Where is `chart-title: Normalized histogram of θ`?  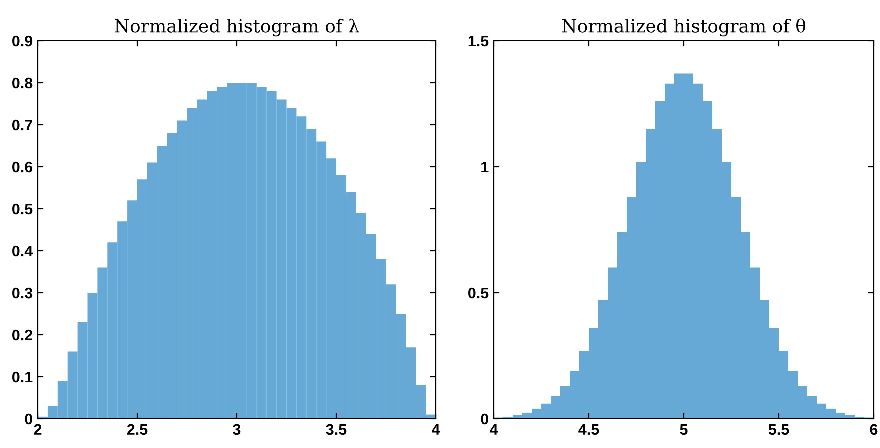
chart-title: Normalized histogram of θ is located at coordinates (684, 27).